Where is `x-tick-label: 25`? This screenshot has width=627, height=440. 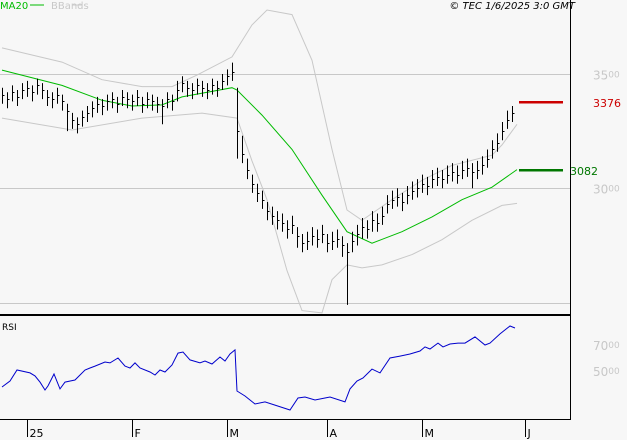
x-tick-label: 25 is located at coordinates (37, 433).